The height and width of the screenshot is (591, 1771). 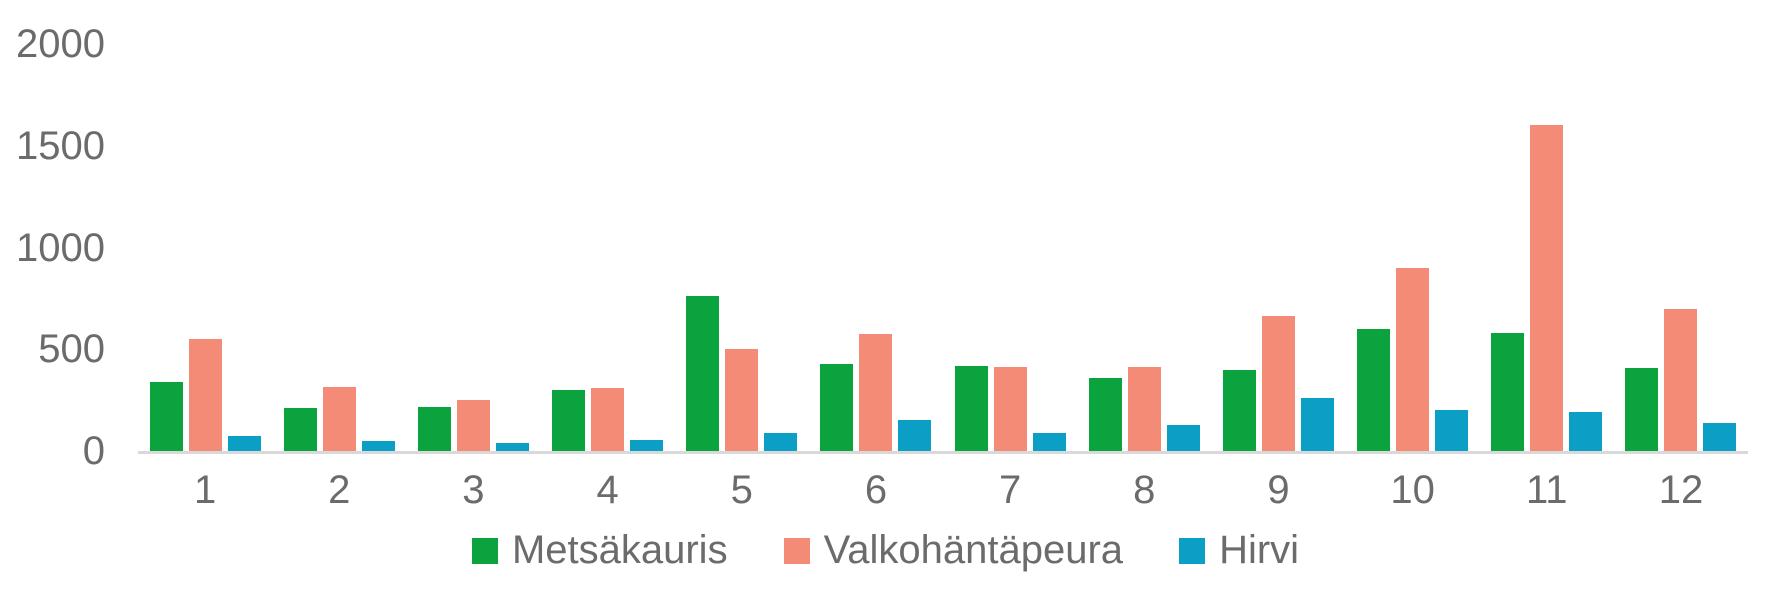 What do you see at coordinates (1144, 490) in the screenshot?
I see `x-tick-label-8: 8` at bounding box center [1144, 490].